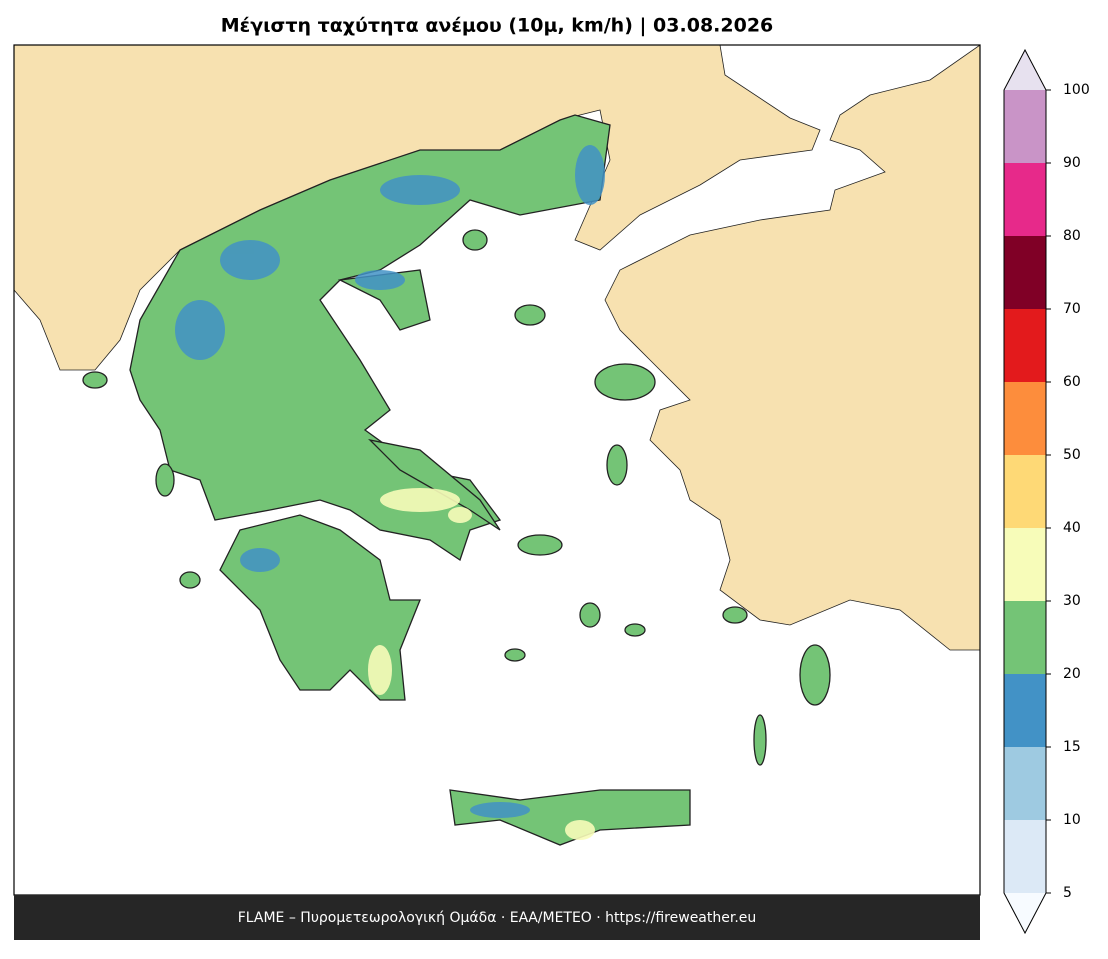 Image resolution: width=1108 pixels, height=959 pixels. What do you see at coordinates (1072, 236) in the screenshot?
I see `colorbar-tick-label: 80` at bounding box center [1072, 236].